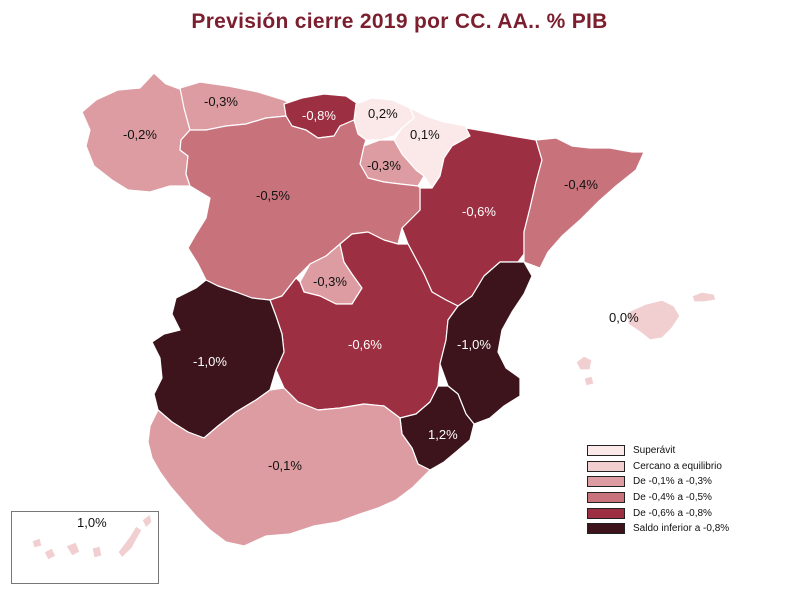 This screenshot has width=799, height=599. Describe the element at coordinates (85, 547) in the screenshot. I see `canarias-inset-frame` at that location.